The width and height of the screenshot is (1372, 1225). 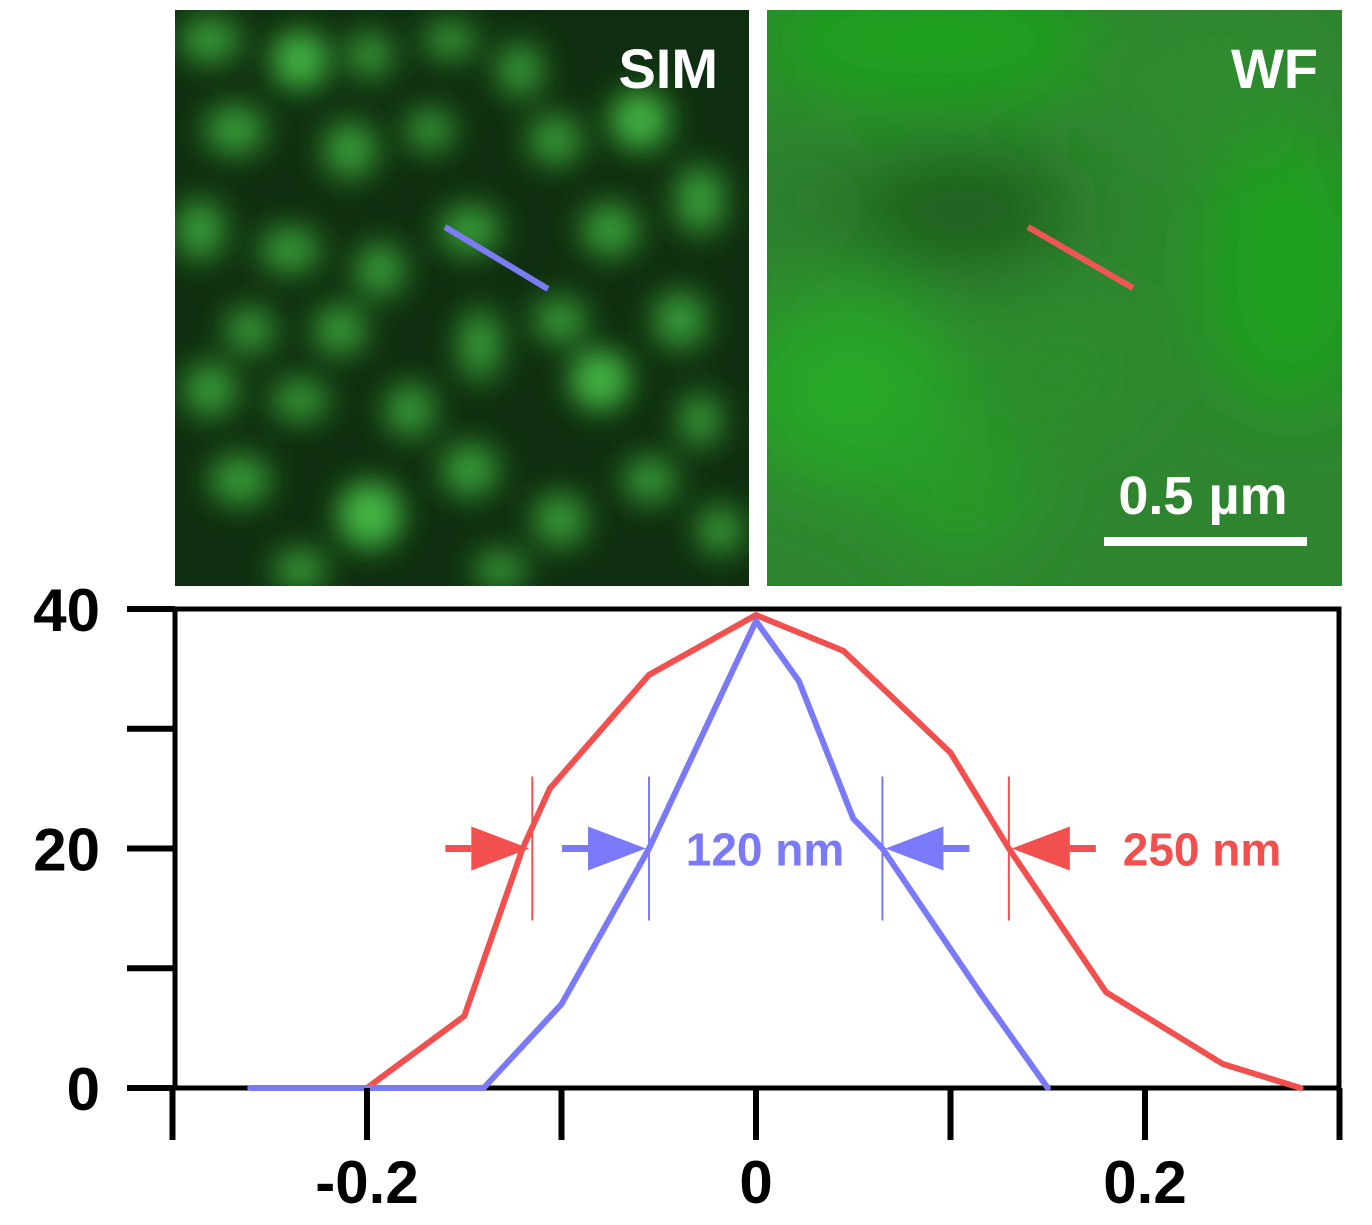 What do you see at coordinates (1205, 541) in the screenshot?
I see `scale-bar` at bounding box center [1205, 541].